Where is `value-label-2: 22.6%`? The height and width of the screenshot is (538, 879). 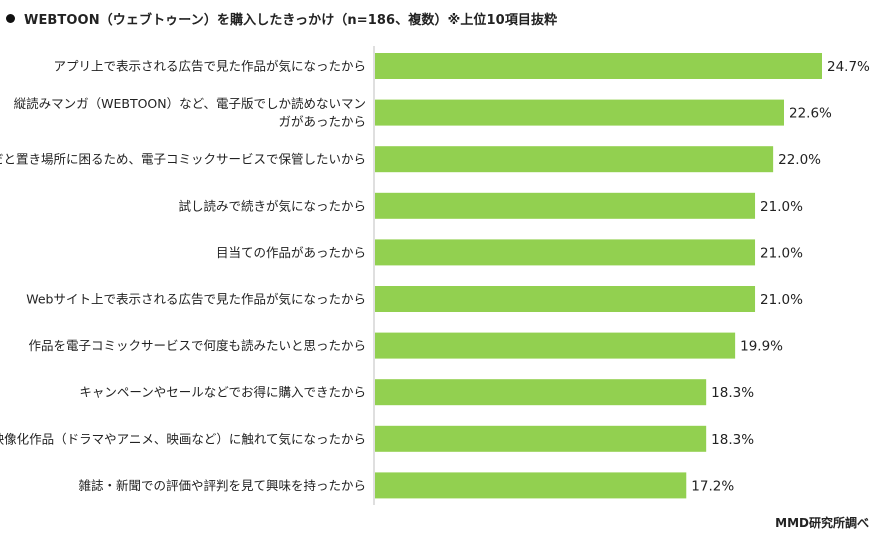
value-label-2: 22.6% is located at coordinates (810, 114).